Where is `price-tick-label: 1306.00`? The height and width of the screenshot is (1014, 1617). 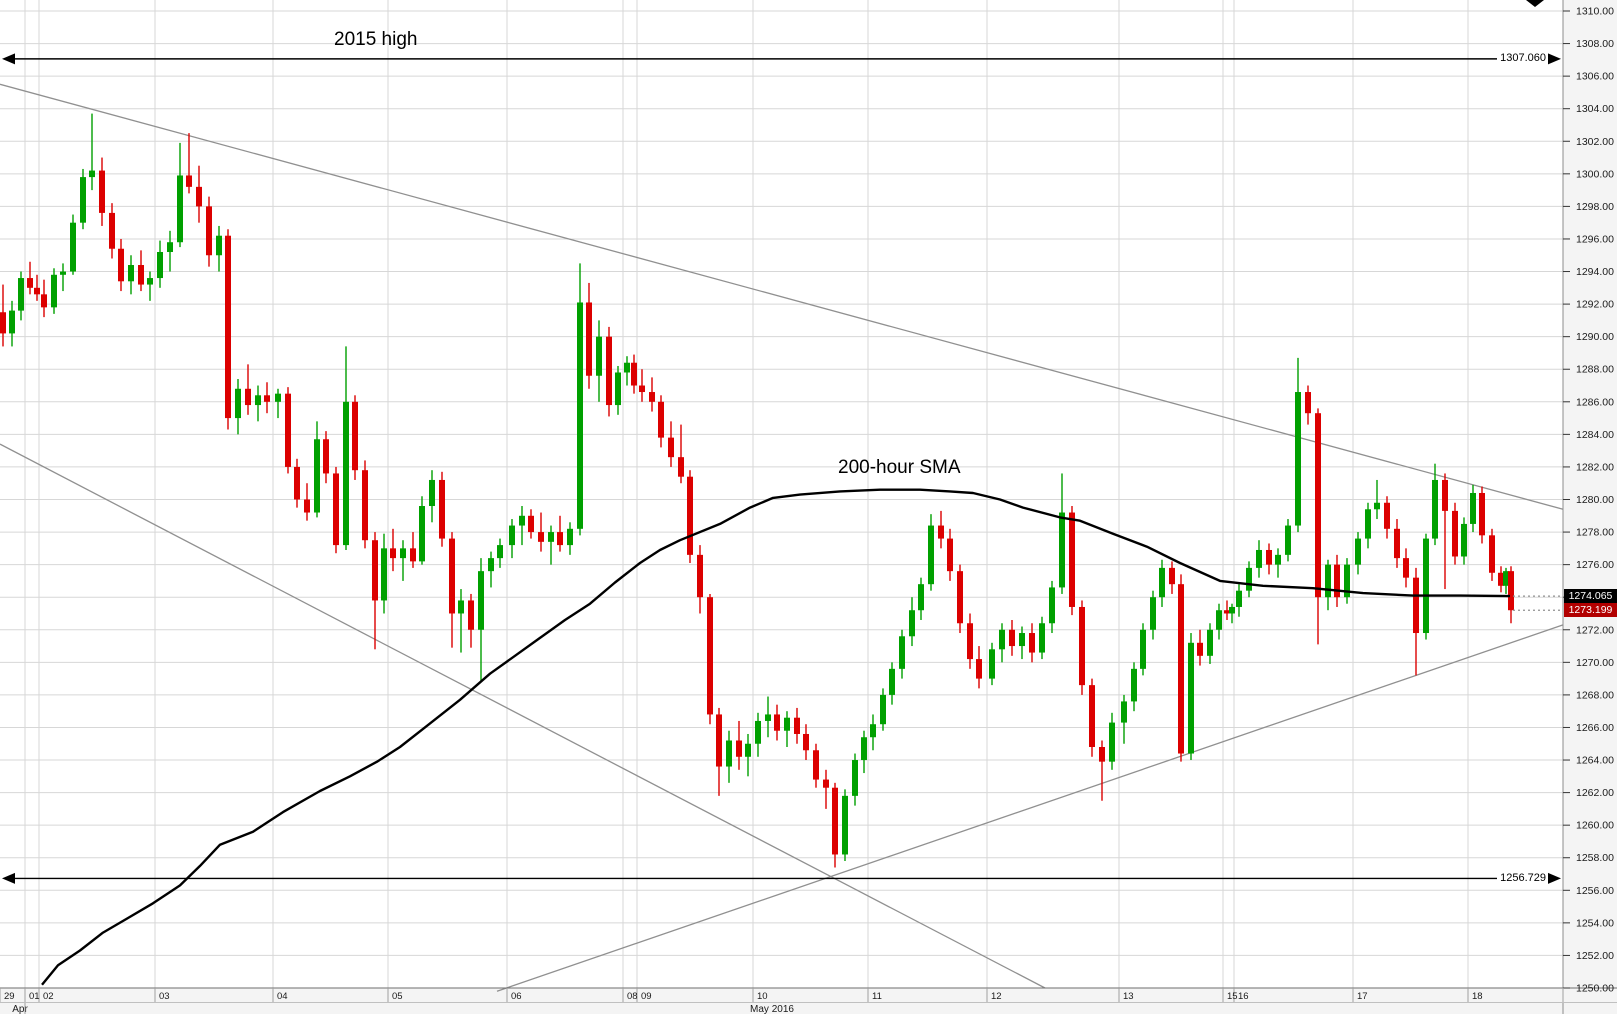 price-tick-label: 1306.00 is located at coordinates (1595, 77).